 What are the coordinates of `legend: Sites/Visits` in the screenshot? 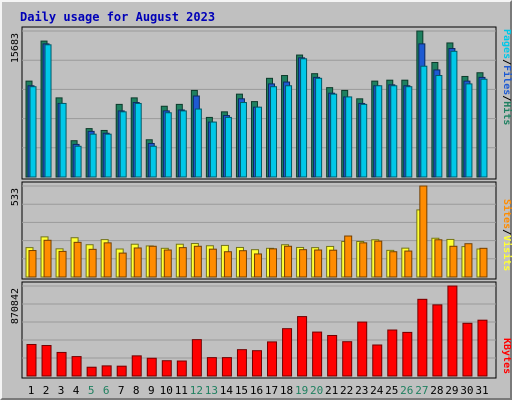 It's located at (506, 235).